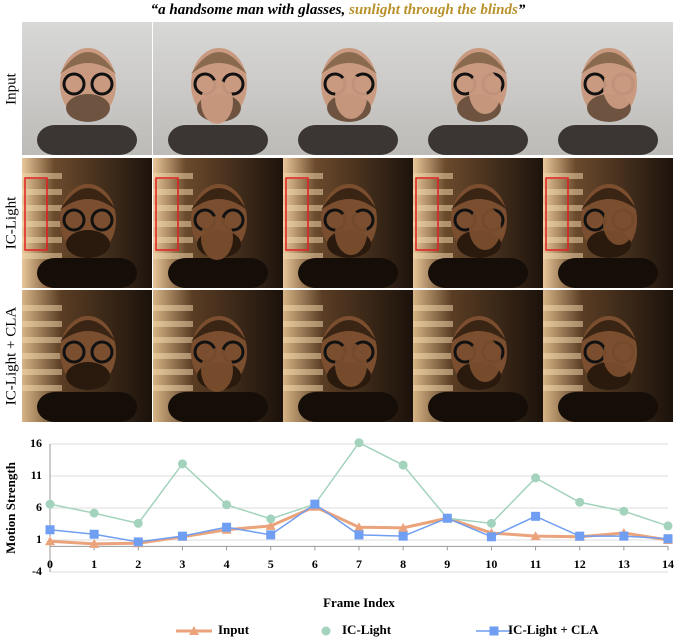 The height and width of the screenshot is (643, 677). I want to click on x-tick-label: 0, so click(50, 564).